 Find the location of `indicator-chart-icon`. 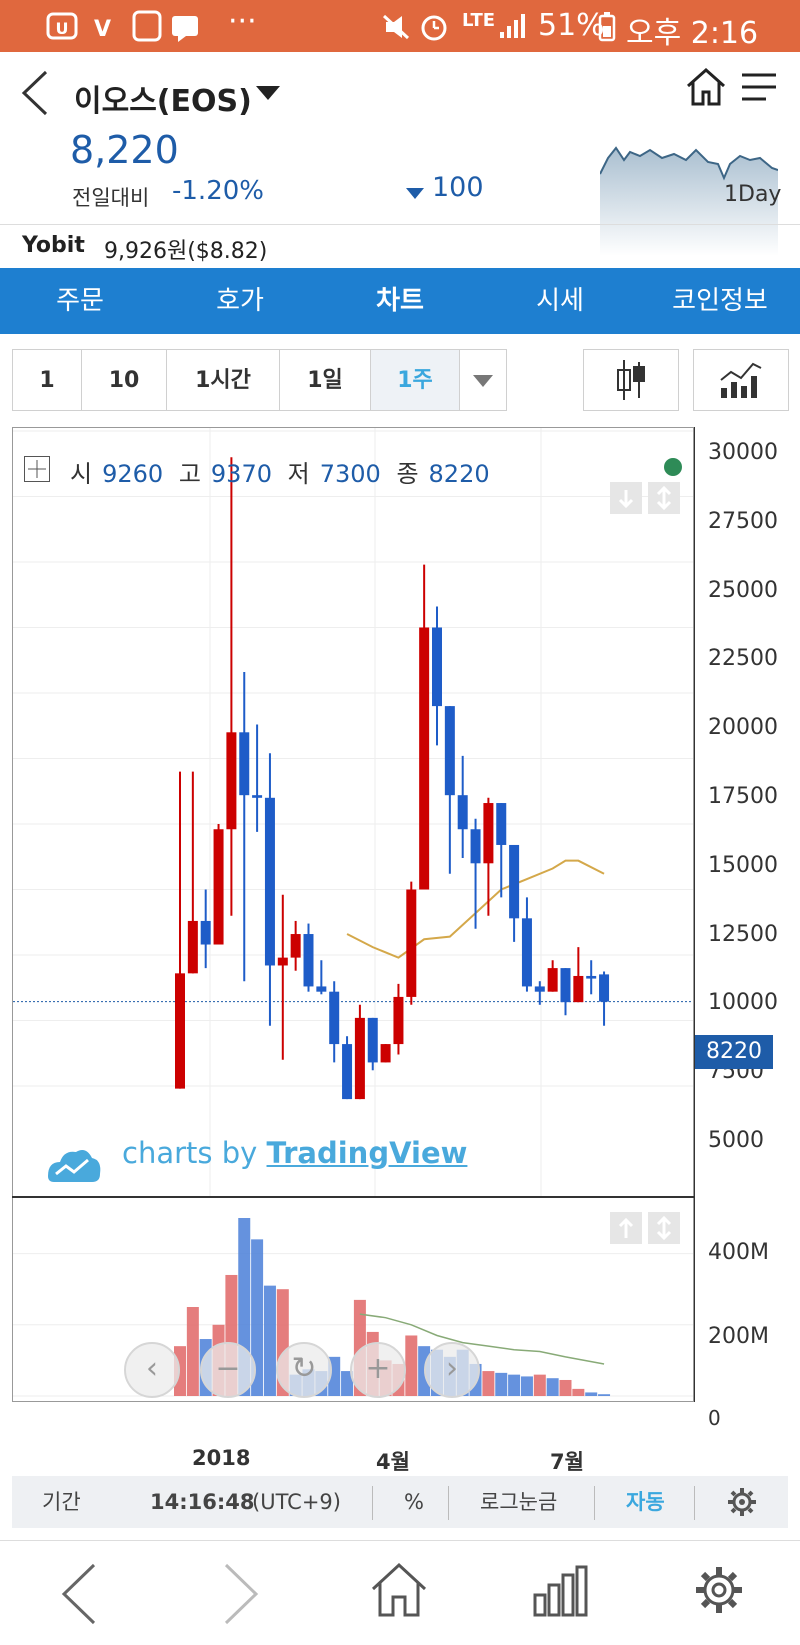

indicator-chart-icon is located at coordinates (741, 380).